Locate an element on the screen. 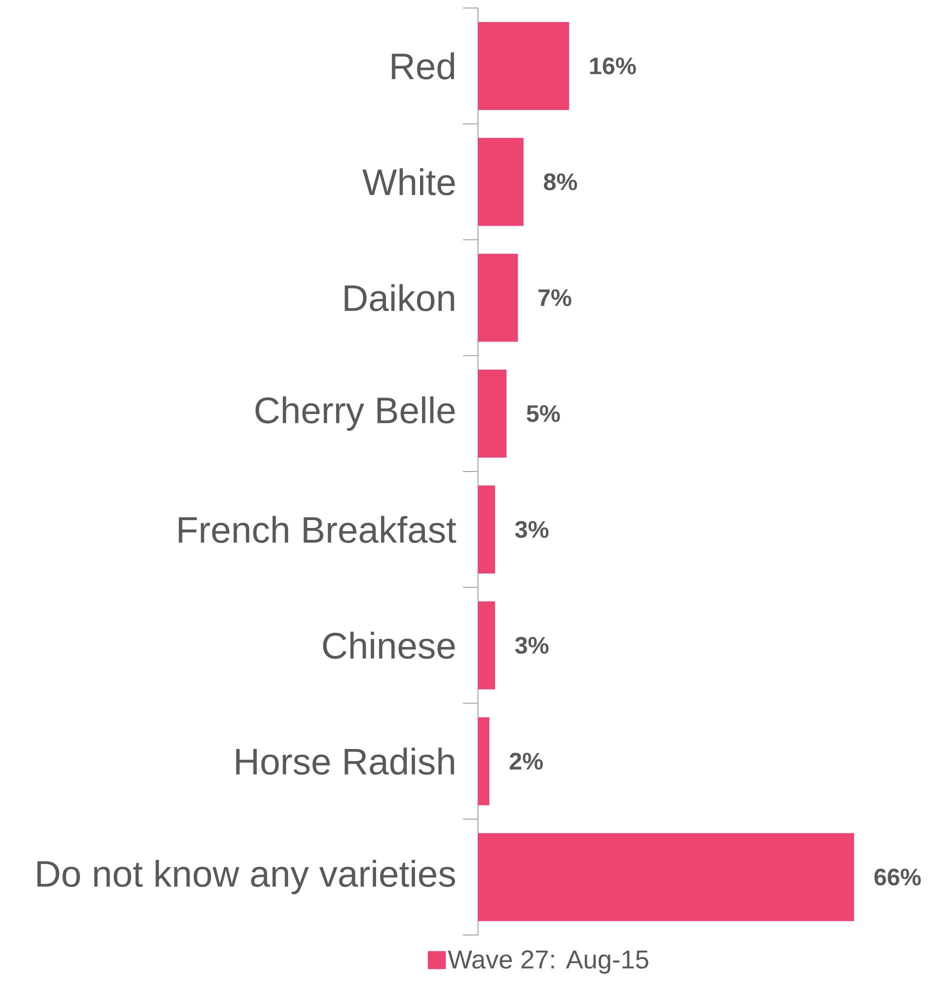 This screenshot has height=995, width=937. data-label: 8% is located at coordinates (561, 181).